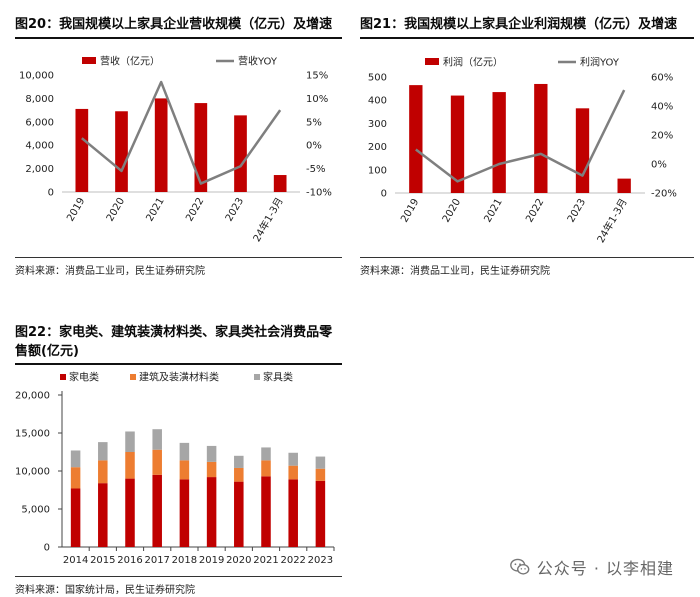  I want to click on x-tick-label: 24年1-3月, so click(268, 219).